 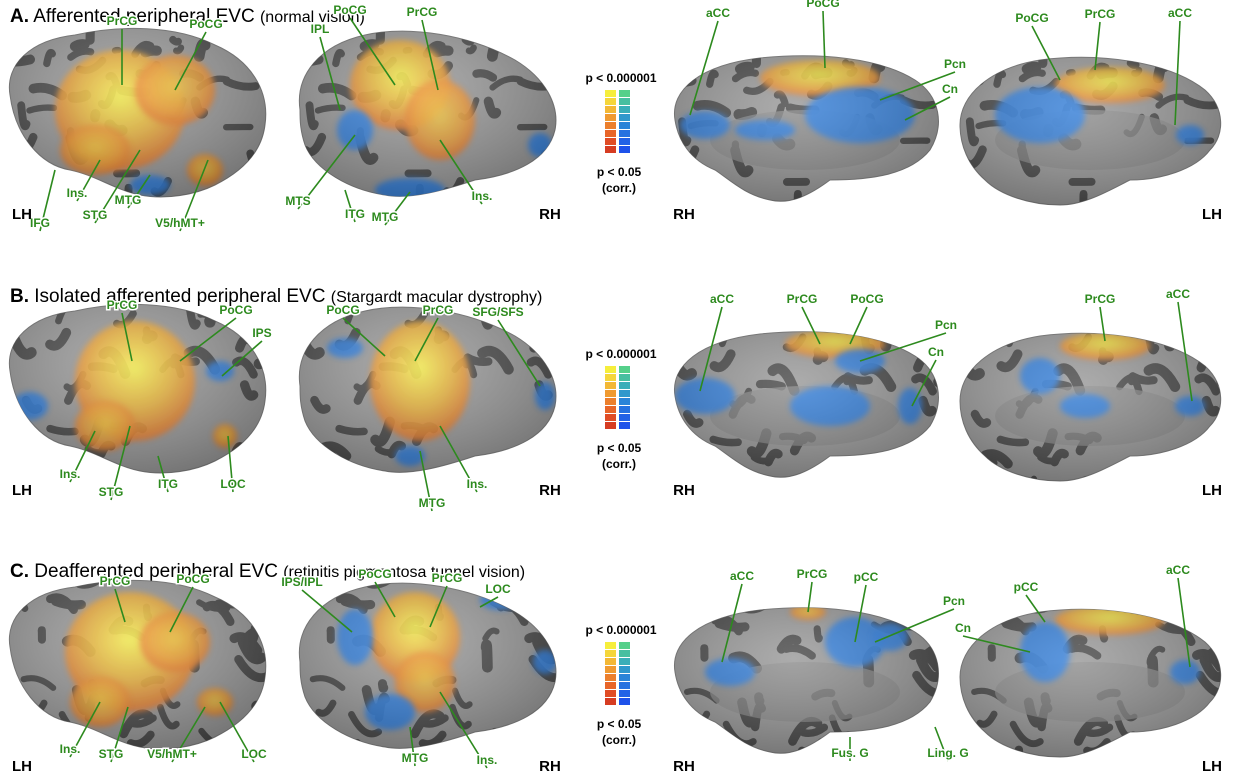 What do you see at coordinates (619, 448) in the screenshot?
I see `colorbar-bottom-label: p < 0.05` at bounding box center [619, 448].